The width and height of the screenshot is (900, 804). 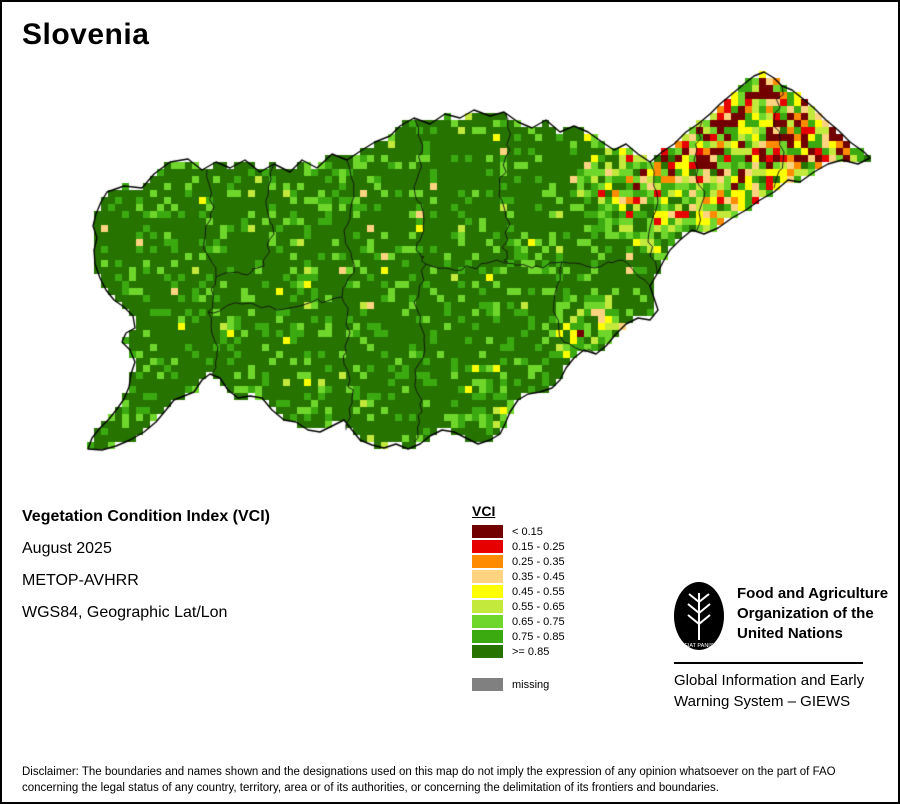 What do you see at coordinates (699, 616) in the screenshot?
I see `fao-logo-icon: FIAT PANIS` at bounding box center [699, 616].